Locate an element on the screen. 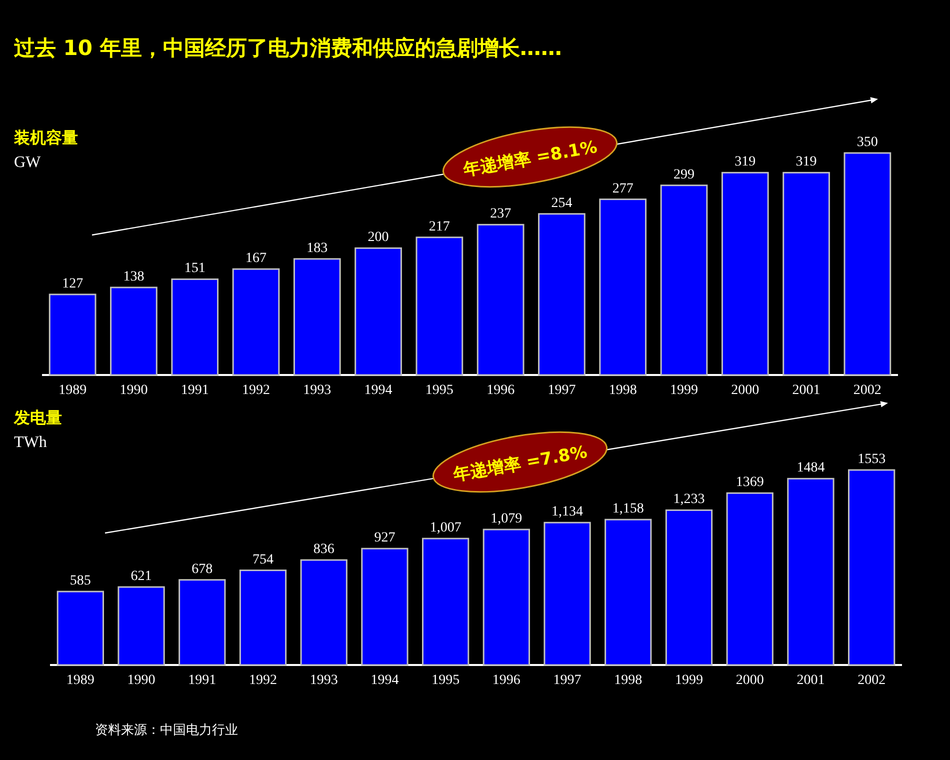  data-label: 927 is located at coordinates (385, 538).